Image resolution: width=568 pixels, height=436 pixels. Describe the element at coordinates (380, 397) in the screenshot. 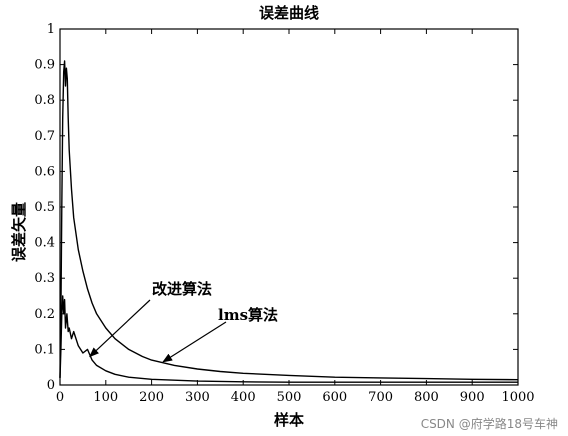

I see `x-tick-label: 700` at that location.